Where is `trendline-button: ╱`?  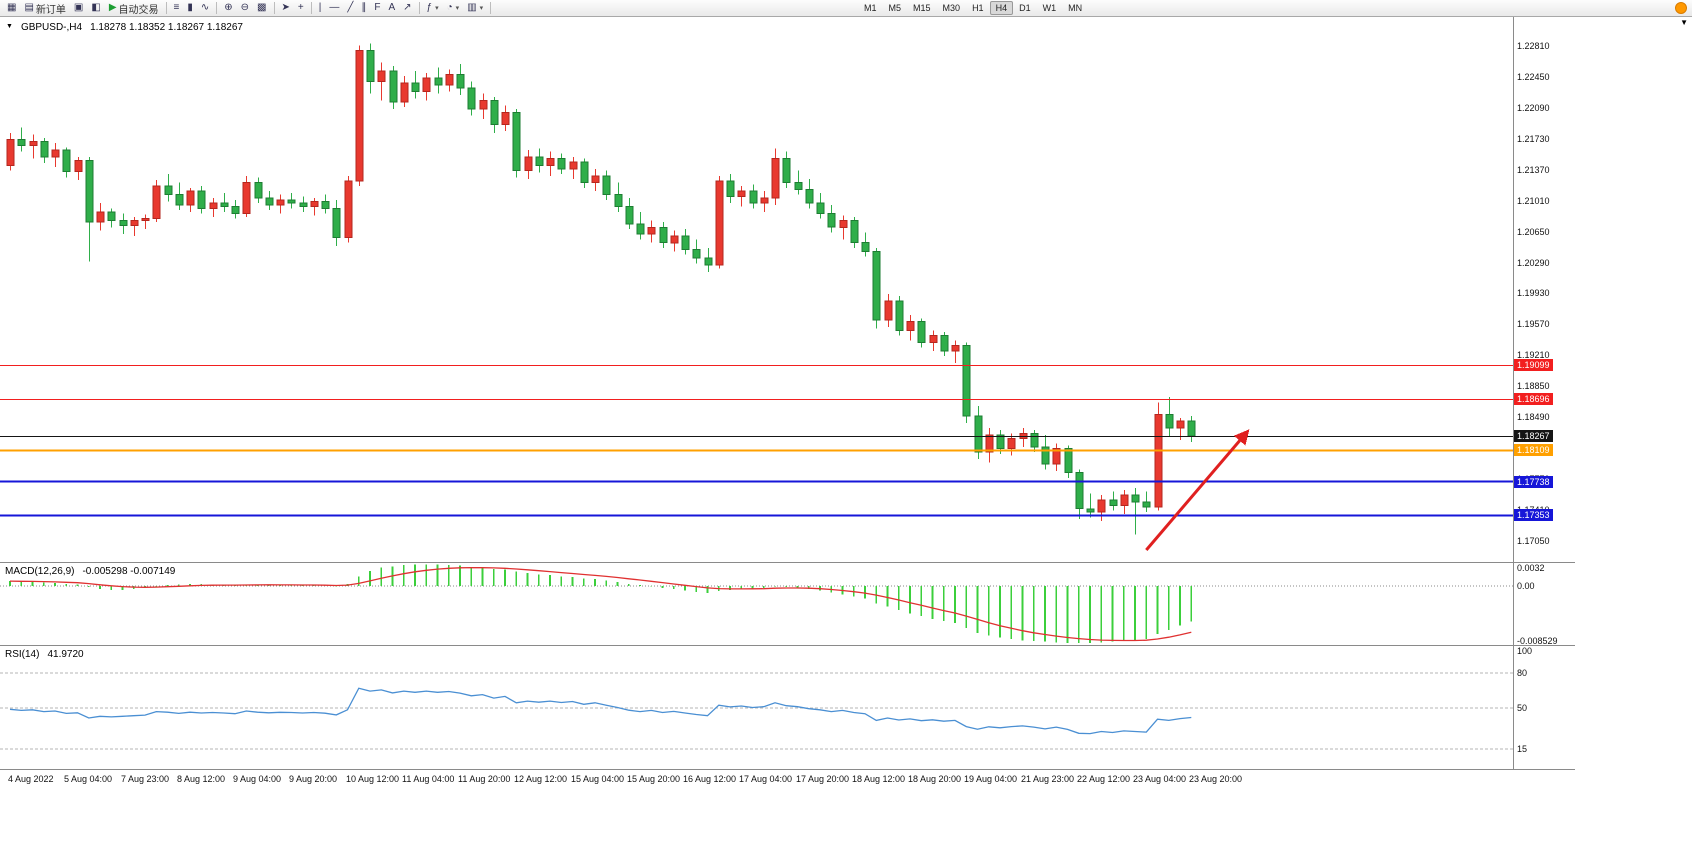
trendline-button: ╱ is located at coordinates (350, 8).